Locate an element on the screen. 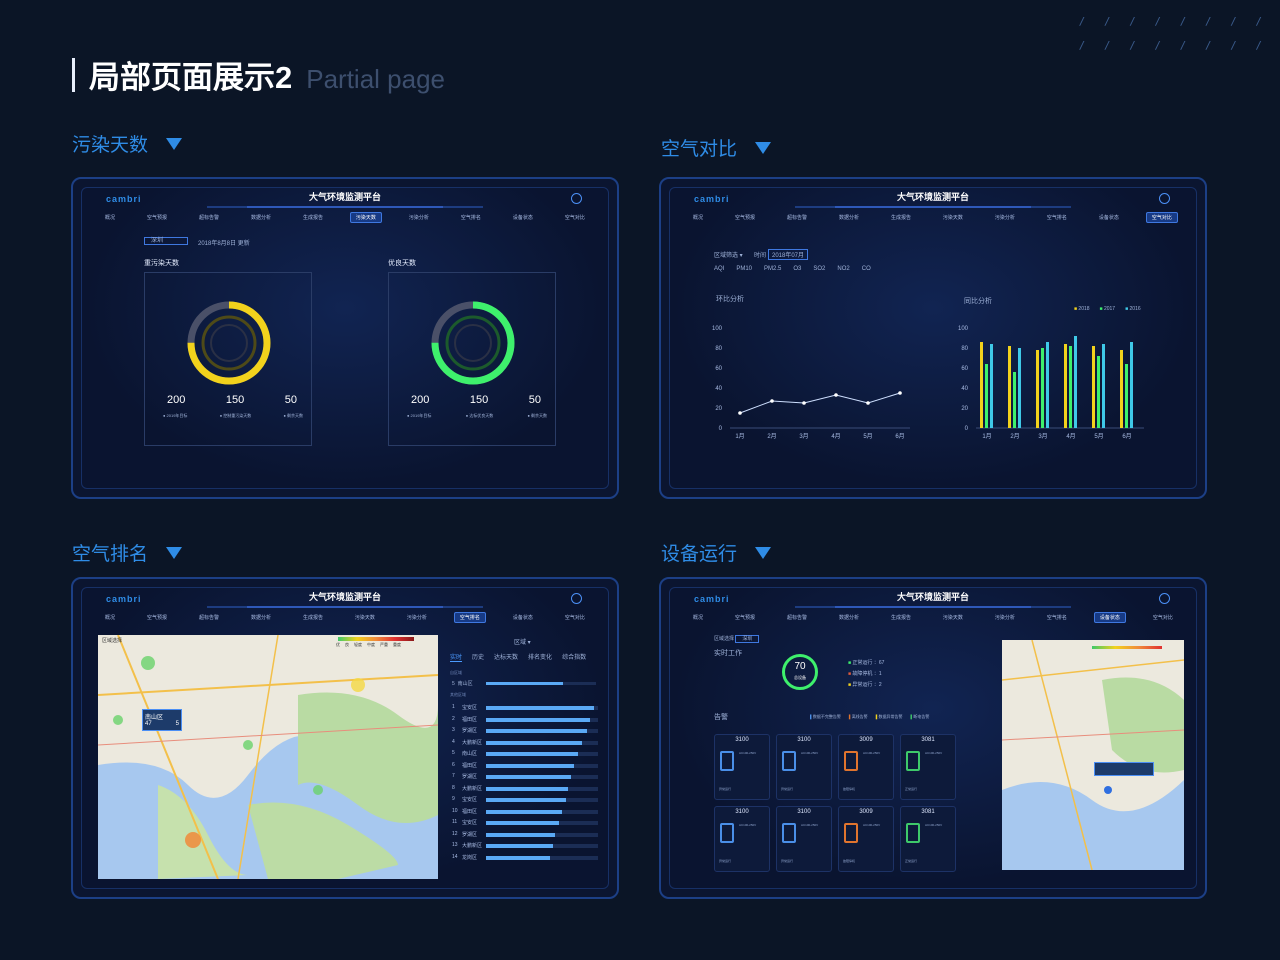 The height and width of the screenshot is (960, 1280). ranking-tab-2: 达标天数 is located at coordinates (506, 658).